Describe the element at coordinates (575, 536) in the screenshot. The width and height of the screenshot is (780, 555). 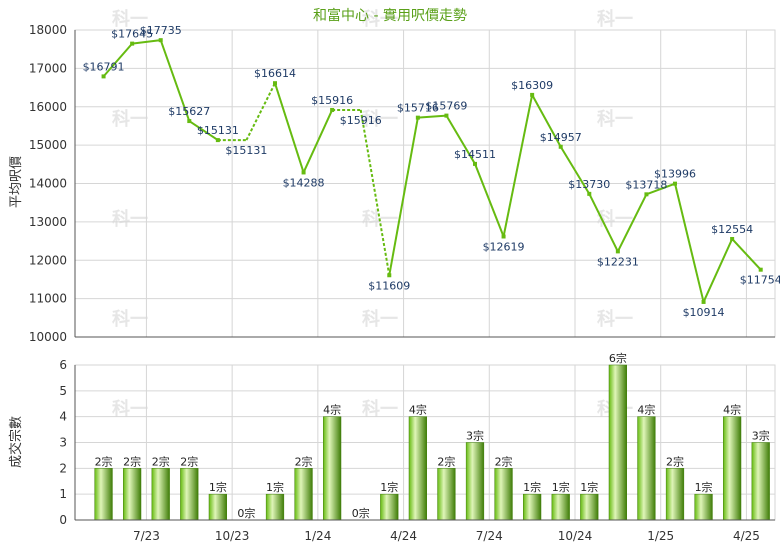
I see `x-tick-label: 10/24` at that location.